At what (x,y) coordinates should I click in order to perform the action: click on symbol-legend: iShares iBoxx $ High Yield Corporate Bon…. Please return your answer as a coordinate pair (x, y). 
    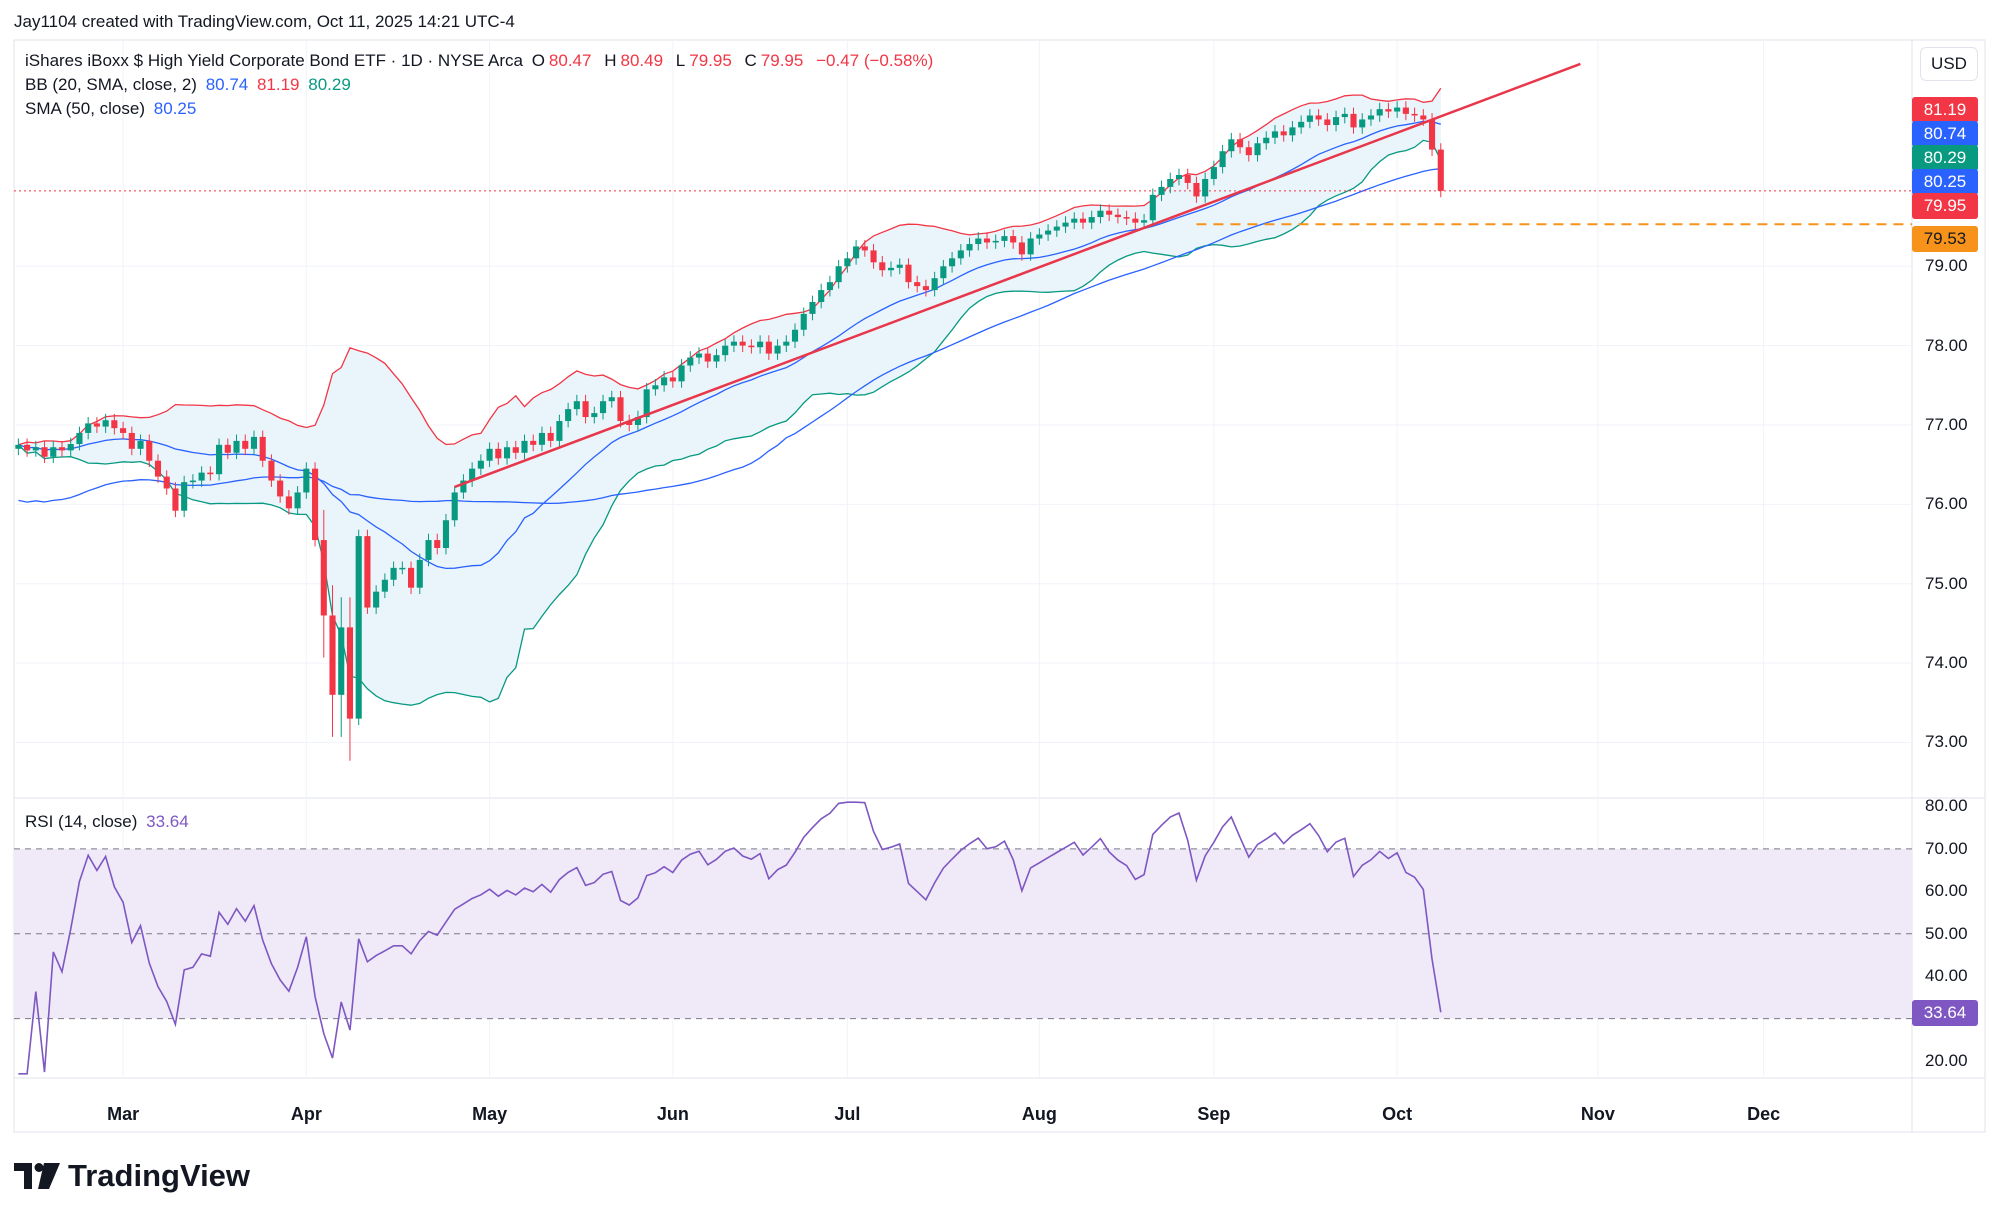
    Looking at the image, I should click on (481, 61).